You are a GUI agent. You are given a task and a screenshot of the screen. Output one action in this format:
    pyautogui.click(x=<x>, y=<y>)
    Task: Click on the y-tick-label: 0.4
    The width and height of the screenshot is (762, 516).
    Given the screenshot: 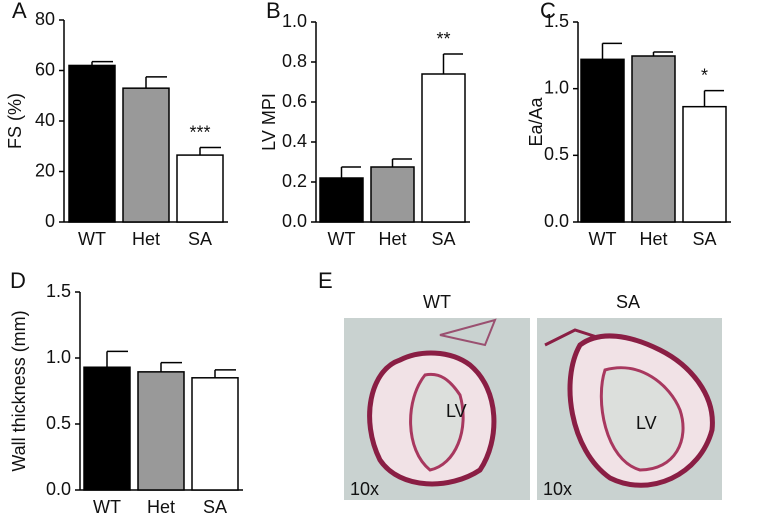 What is the action you would take?
    pyautogui.click(x=294, y=141)
    